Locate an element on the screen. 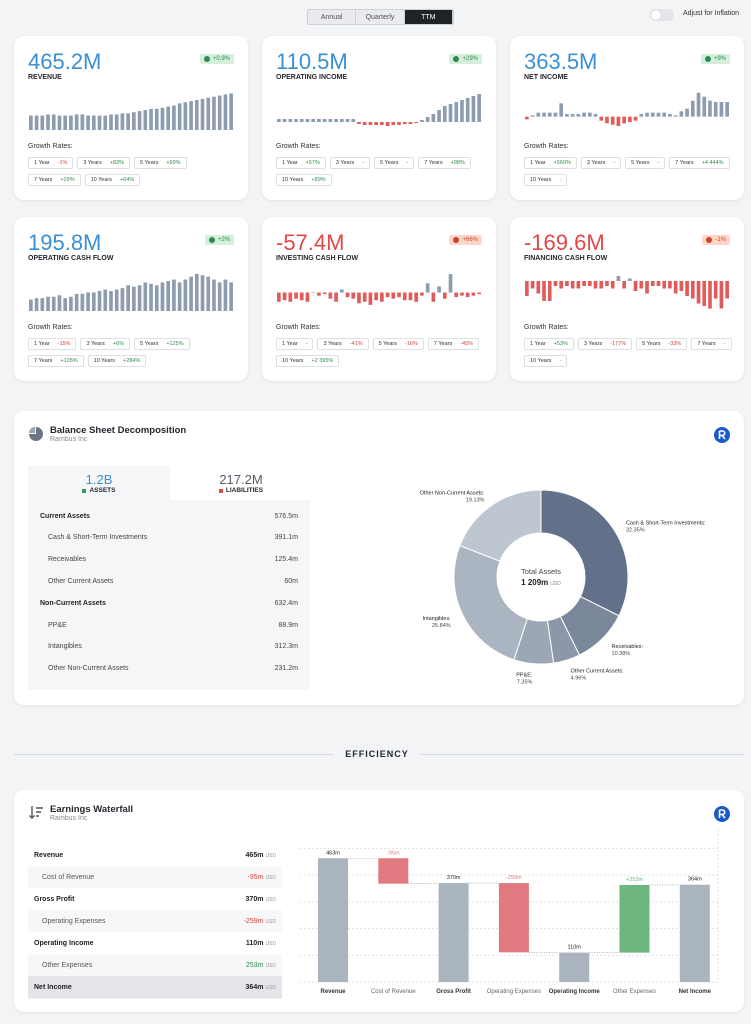  growth-chip: 10 Years +89% is located at coordinates (304, 180).